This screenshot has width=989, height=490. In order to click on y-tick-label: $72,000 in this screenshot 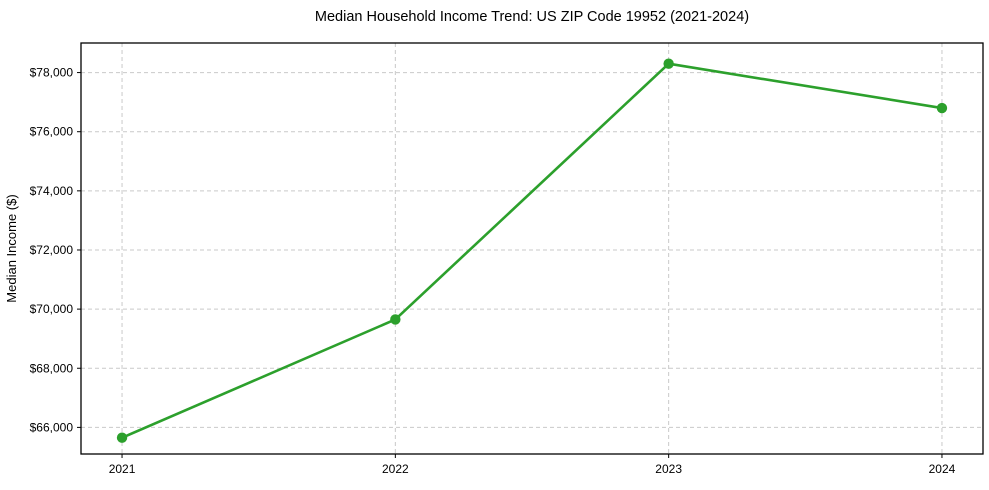, I will do `click(52, 250)`.